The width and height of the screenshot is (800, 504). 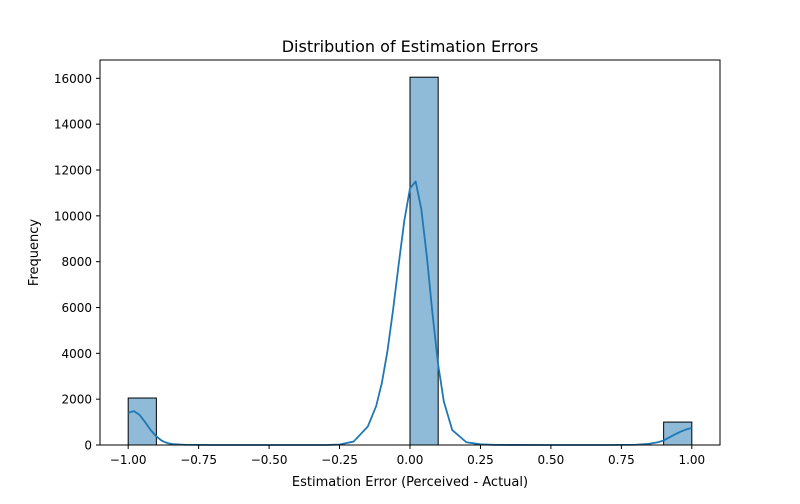 What do you see at coordinates (410, 482) in the screenshot?
I see `x-axis-label: Estimation Error (Perceived - Actual)` at bounding box center [410, 482].